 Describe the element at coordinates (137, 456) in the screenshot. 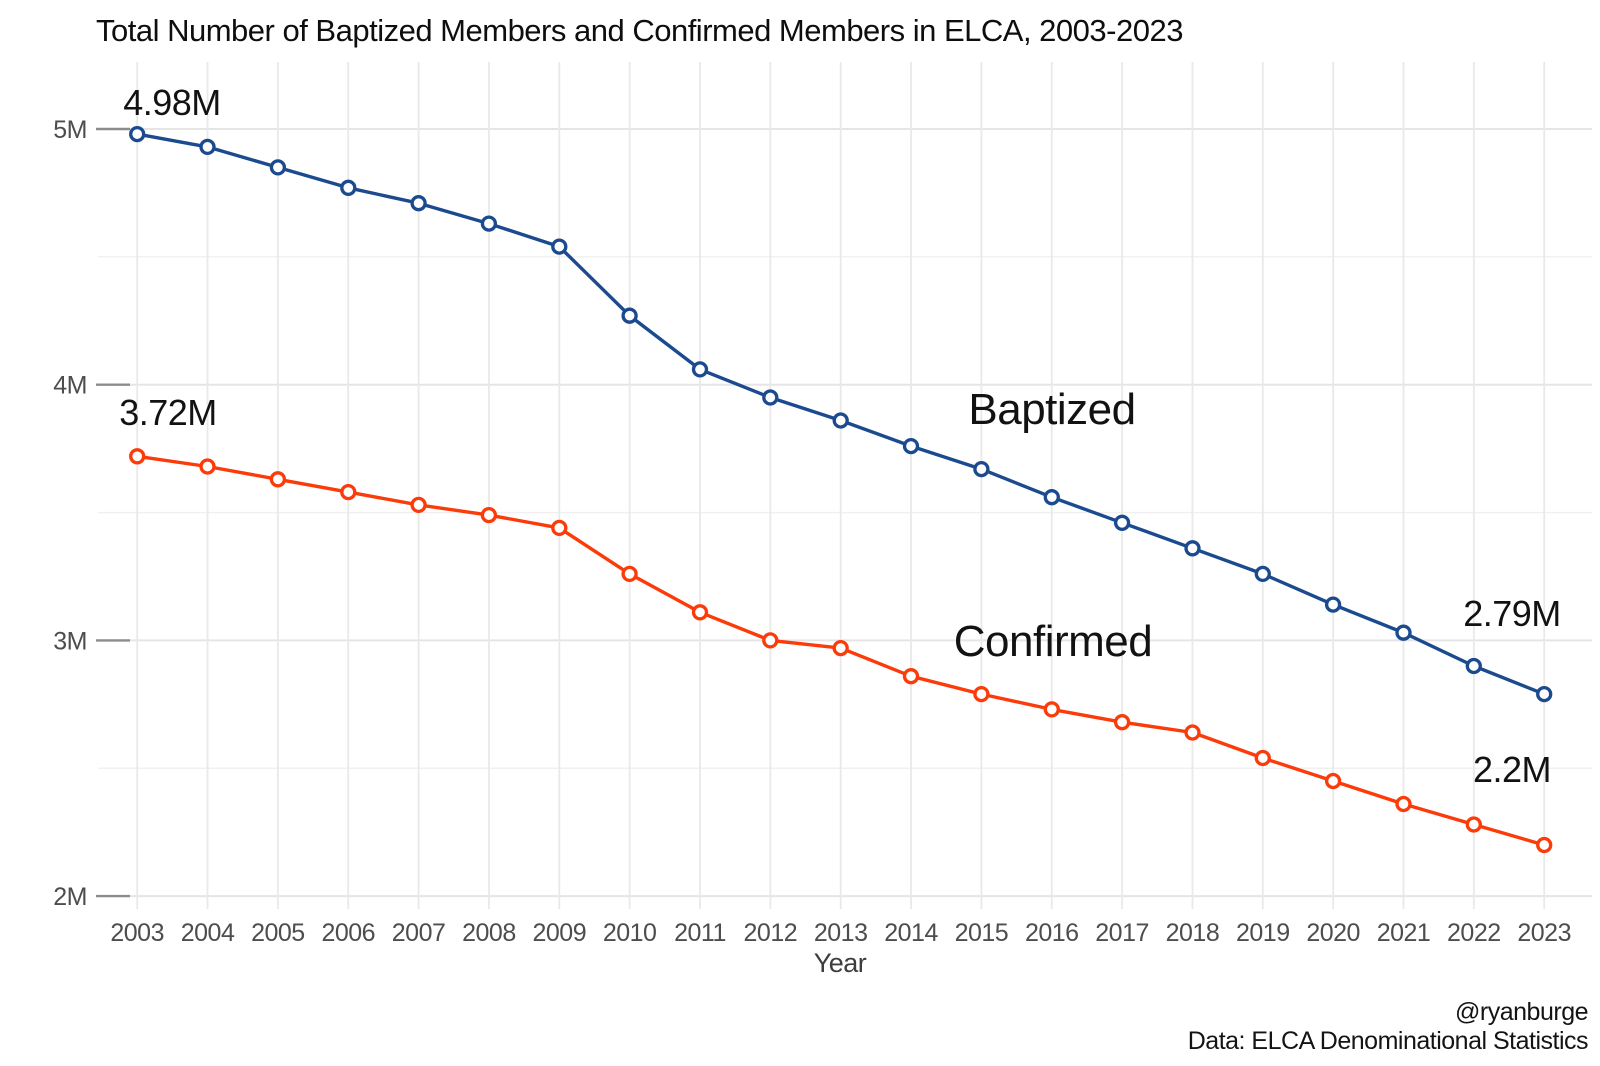

I see `confirmed-point-2003` at that location.